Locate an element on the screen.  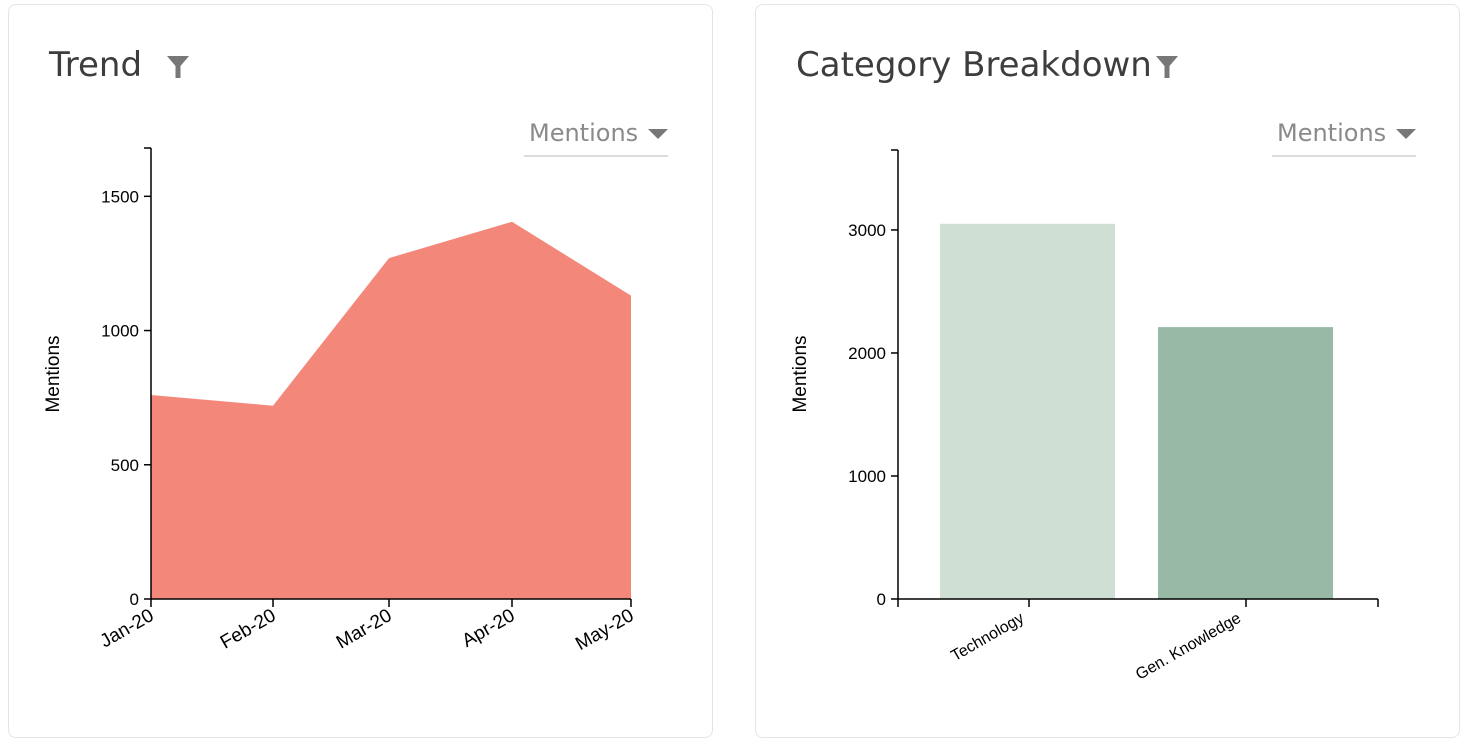
x-tick-label: Gen. Knowledge is located at coordinates (1188, 647).